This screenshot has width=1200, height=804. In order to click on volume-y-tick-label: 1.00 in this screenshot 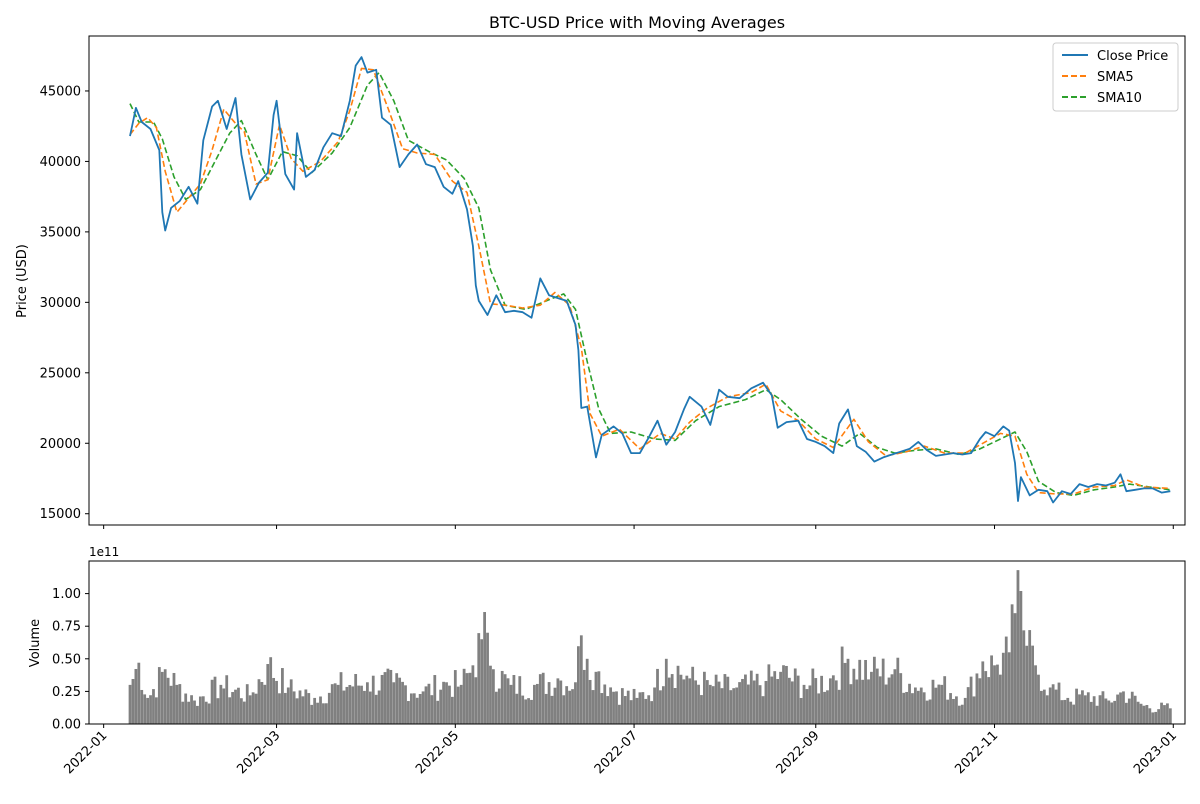, I will do `click(66, 594)`.